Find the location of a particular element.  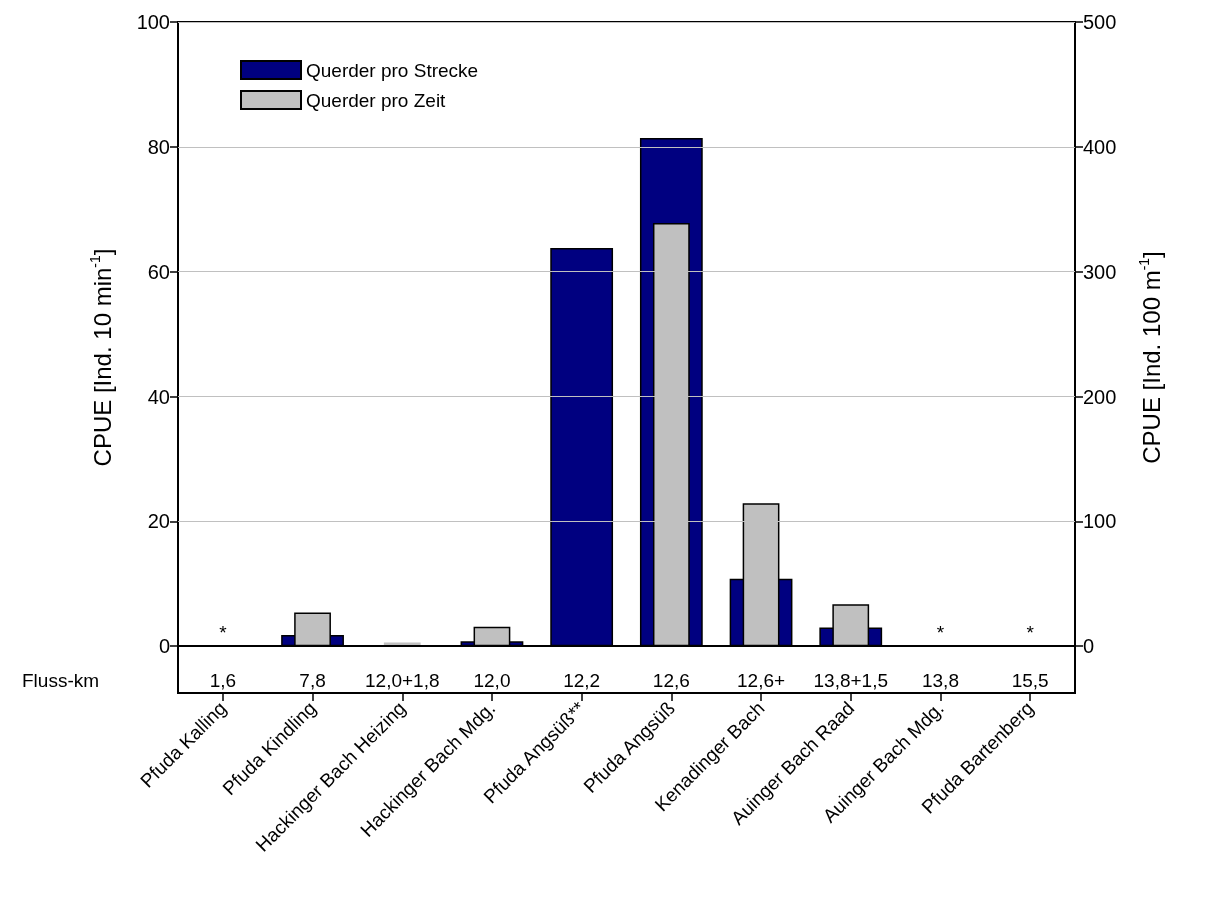

annotation: 15,5 is located at coordinates (1030, 680).